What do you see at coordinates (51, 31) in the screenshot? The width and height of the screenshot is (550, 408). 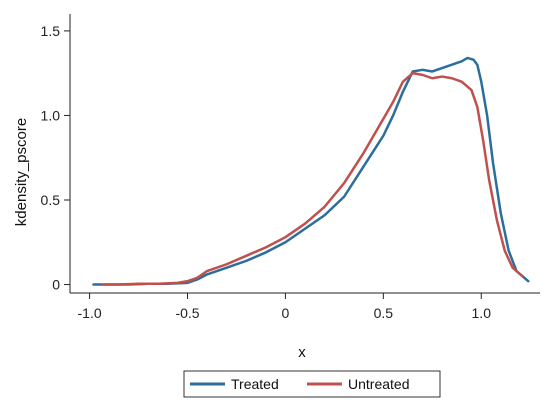 I see `y-tick-label: 1.5` at bounding box center [51, 31].